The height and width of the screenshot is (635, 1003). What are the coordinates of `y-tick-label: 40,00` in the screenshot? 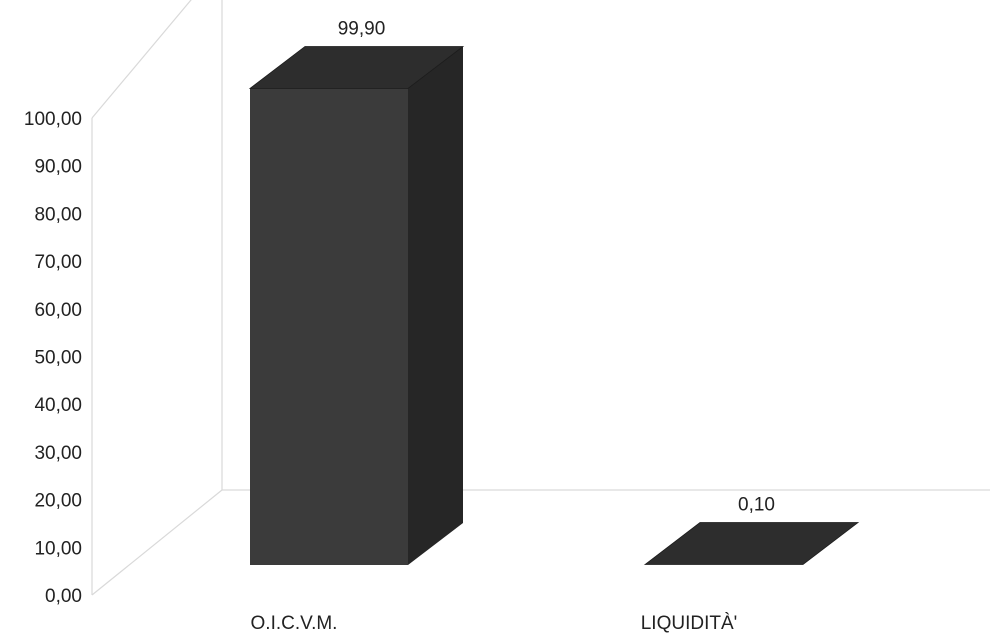 It's located at (58, 405).